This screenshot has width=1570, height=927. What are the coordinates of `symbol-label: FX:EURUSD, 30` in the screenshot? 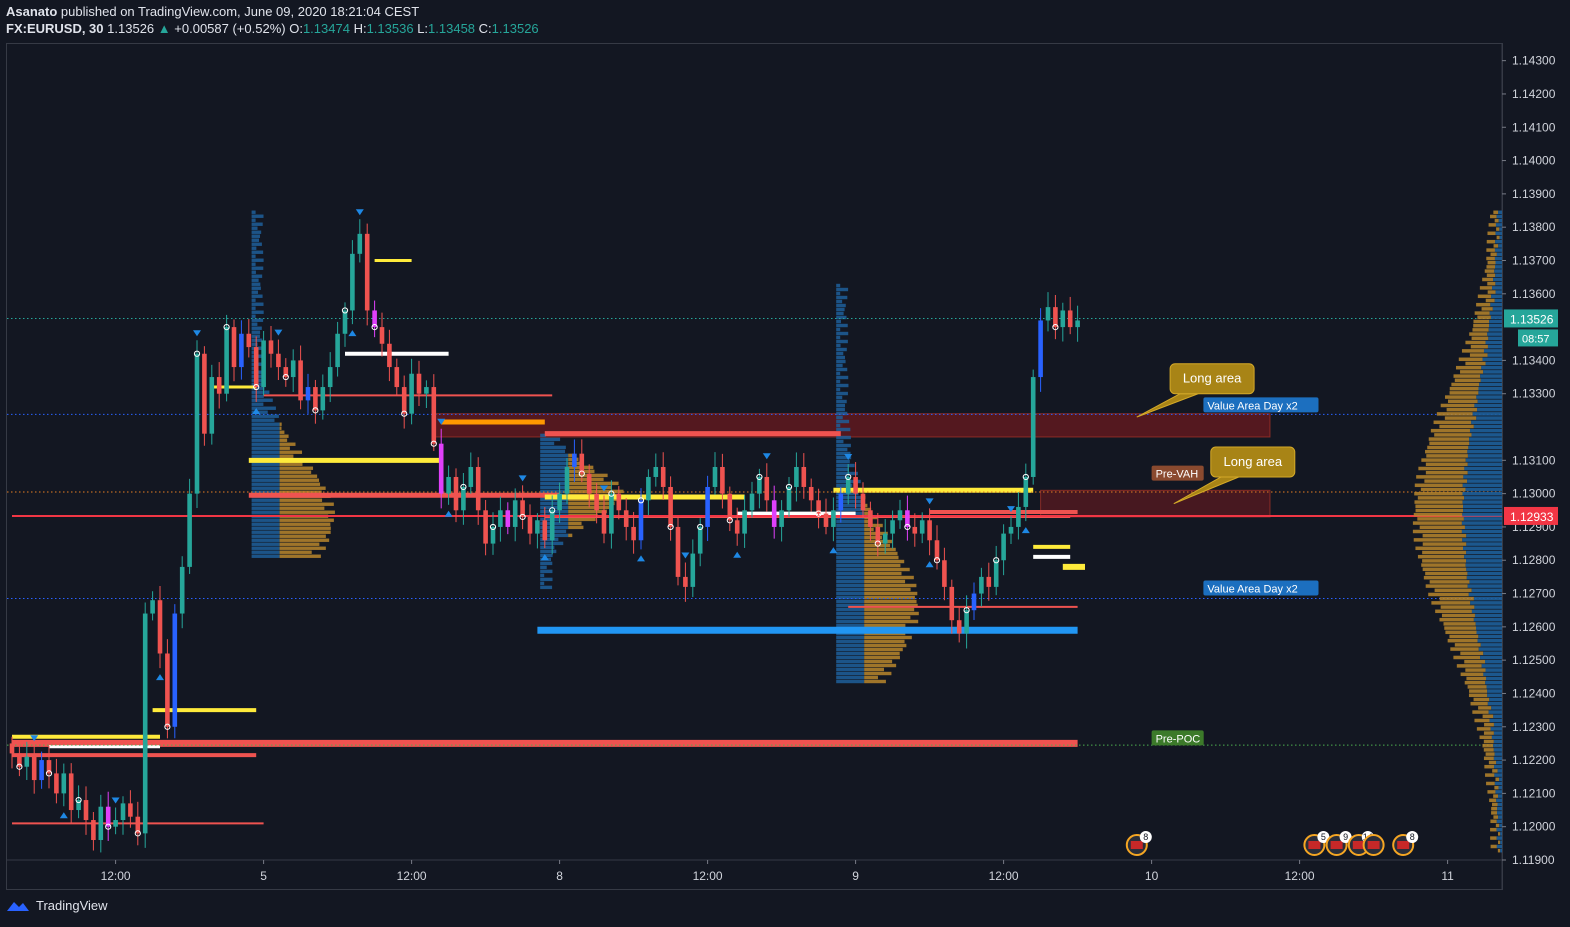 It's located at (55, 28).